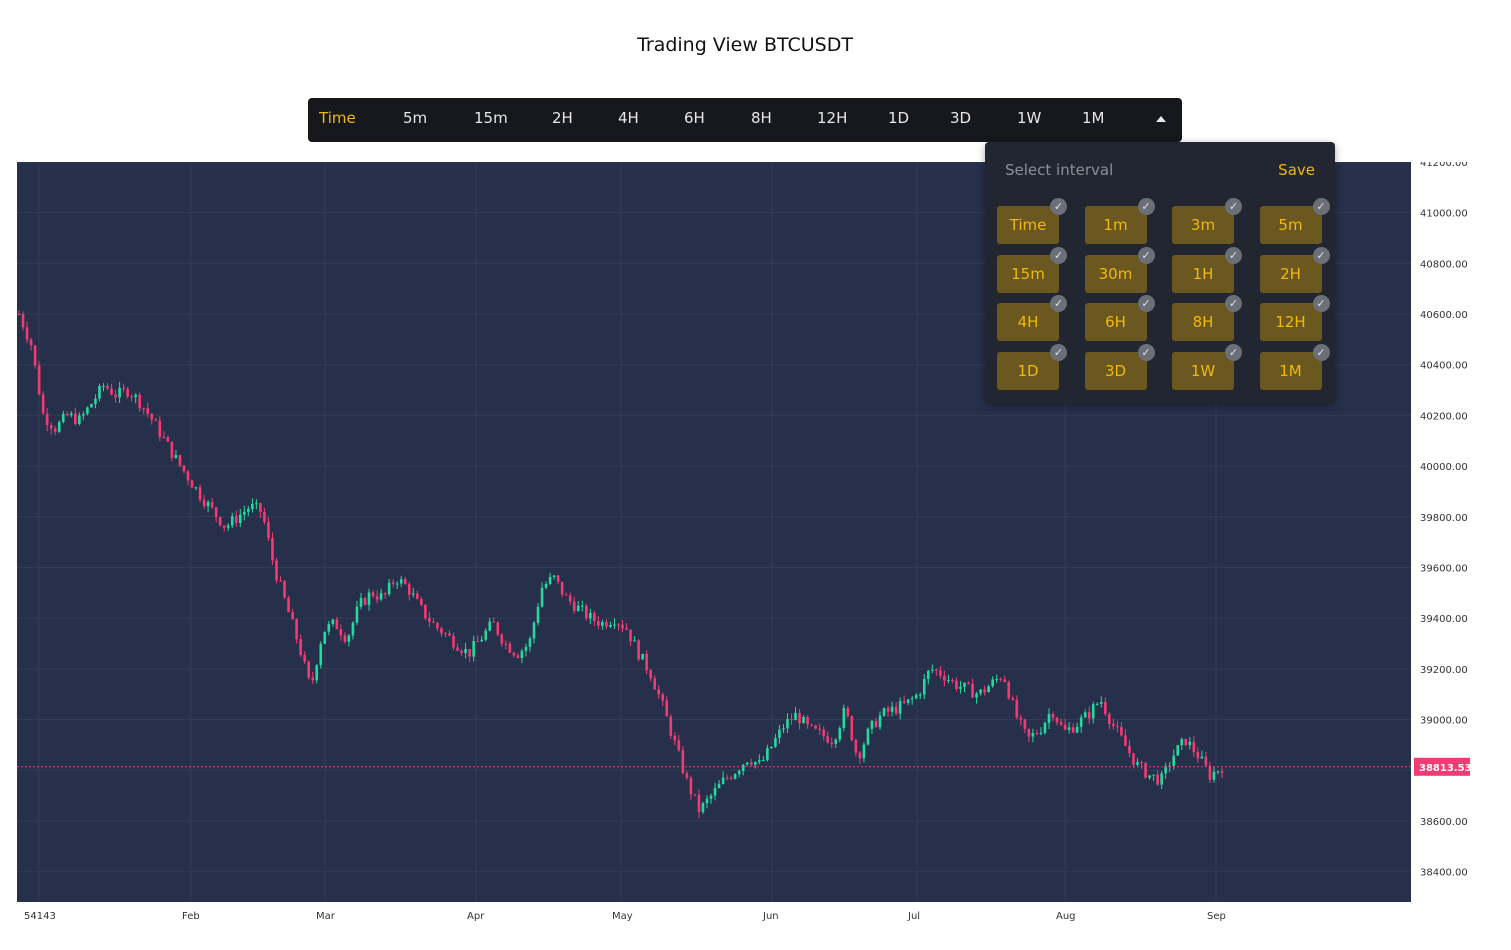 The width and height of the screenshot is (1511, 950). Describe the element at coordinates (694, 118) in the screenshot. I see `interval-tab-6h: 6H` at that location.